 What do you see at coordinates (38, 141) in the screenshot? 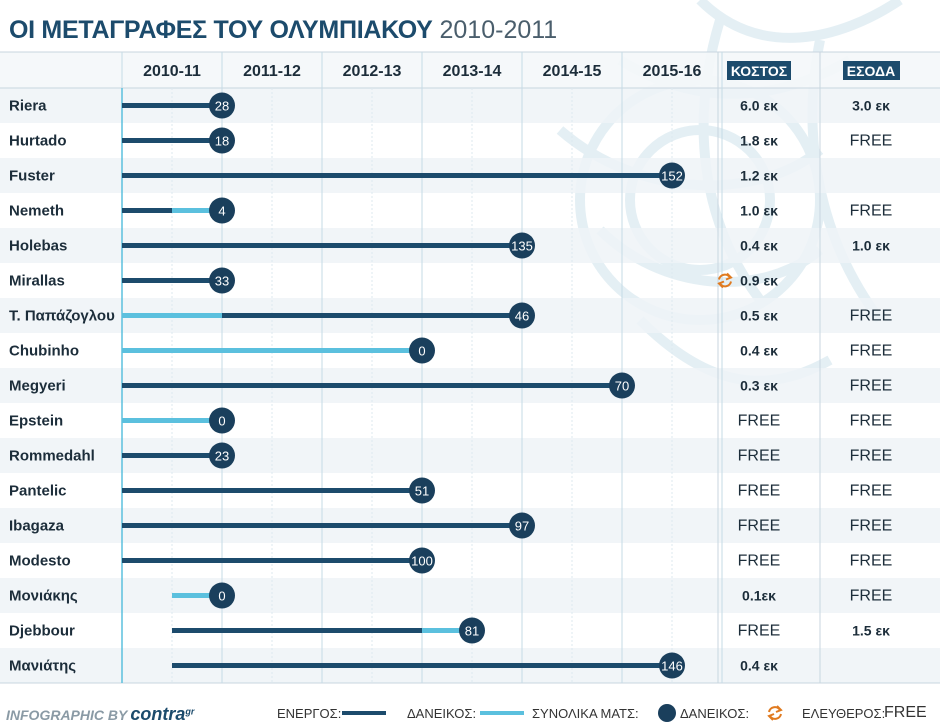
I see `player-name: Hurtado` at bounding box center [38, 141].